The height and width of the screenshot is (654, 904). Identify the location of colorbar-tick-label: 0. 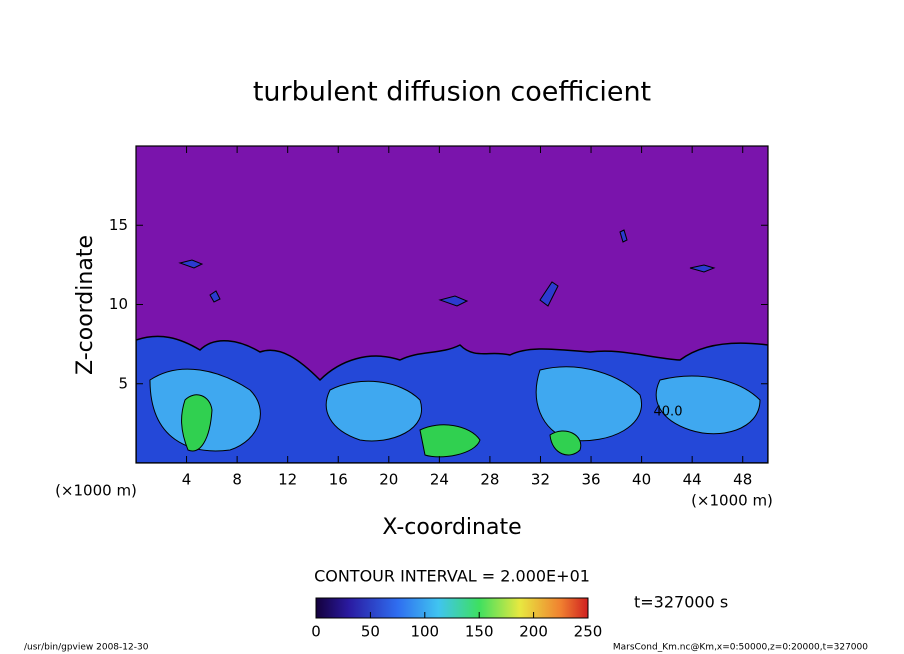
(316, 632).